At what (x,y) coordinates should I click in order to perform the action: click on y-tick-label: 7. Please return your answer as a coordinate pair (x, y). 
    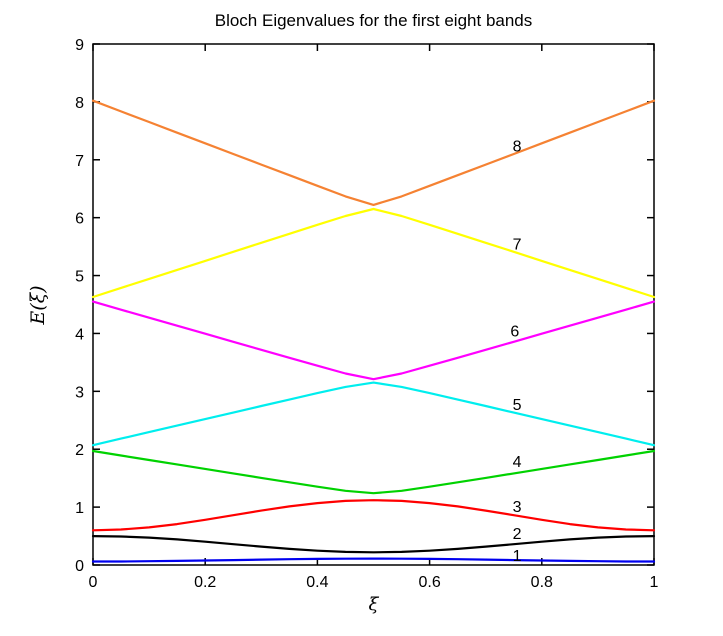
    Looking at the image, I should click on (79, 161).